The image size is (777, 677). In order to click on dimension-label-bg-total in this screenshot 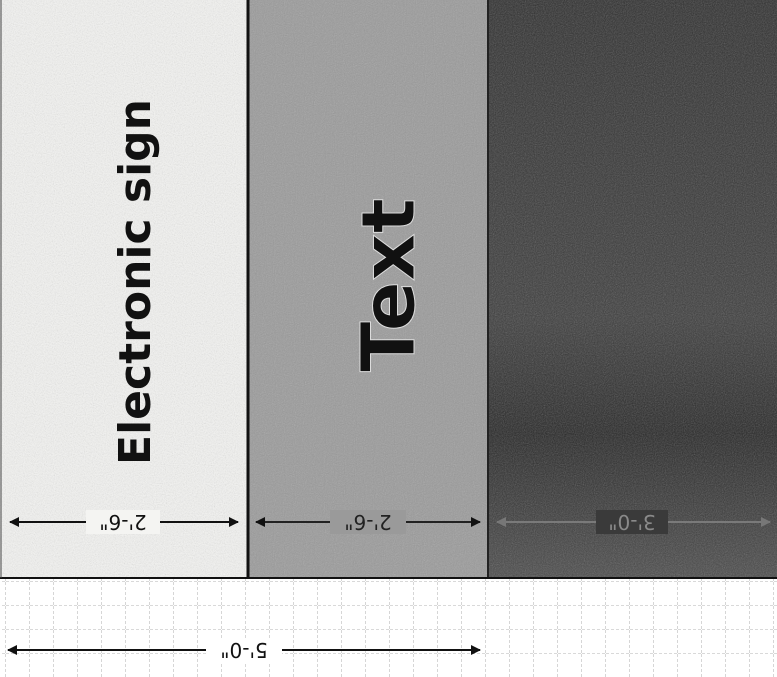, I will do `click(244, 650)`.